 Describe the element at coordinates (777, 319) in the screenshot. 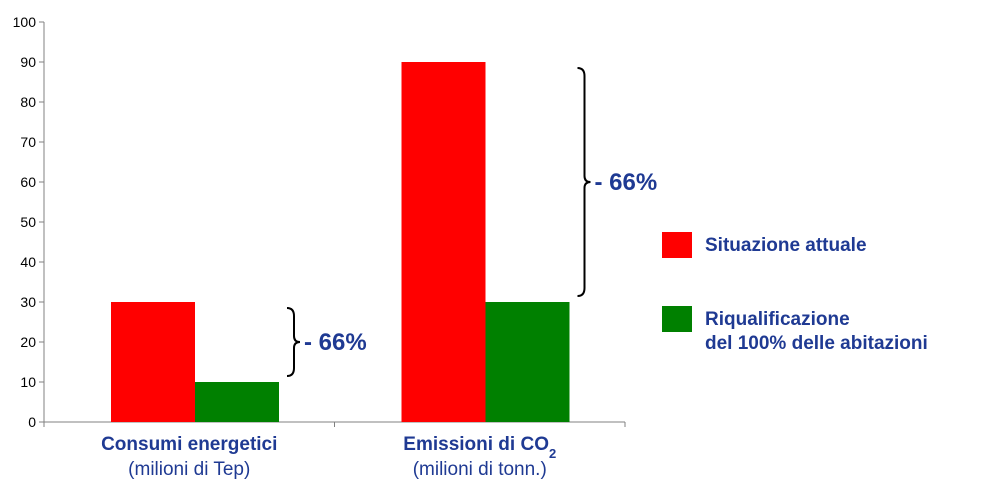

I see `legend-label-line: Riqualificazione` at that location.